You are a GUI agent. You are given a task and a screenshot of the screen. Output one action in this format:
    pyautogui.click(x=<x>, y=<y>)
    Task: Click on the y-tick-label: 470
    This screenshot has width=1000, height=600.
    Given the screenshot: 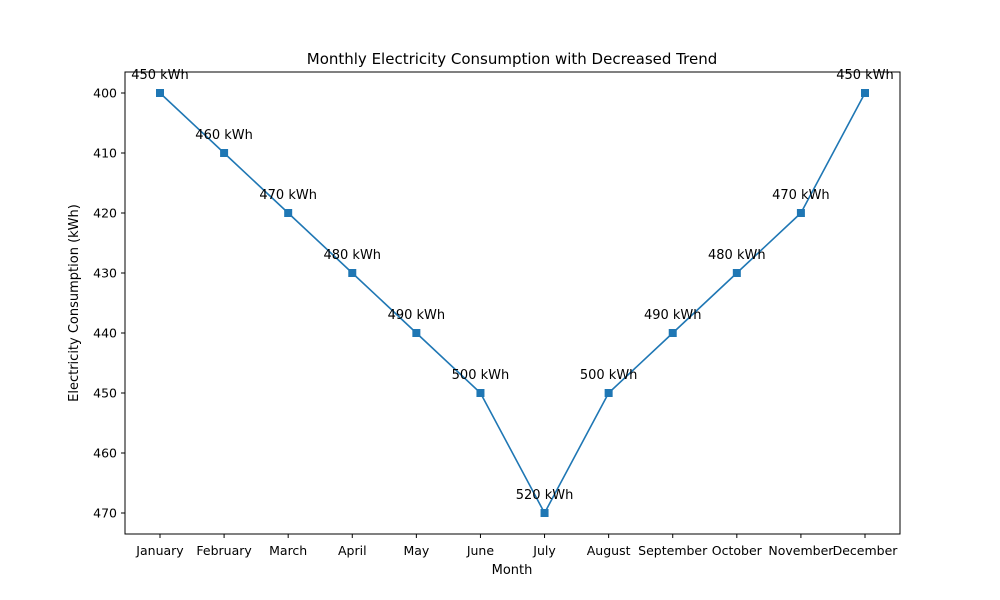 What is the action you would take?
    pyautogui.click(x=105, y=513)
    